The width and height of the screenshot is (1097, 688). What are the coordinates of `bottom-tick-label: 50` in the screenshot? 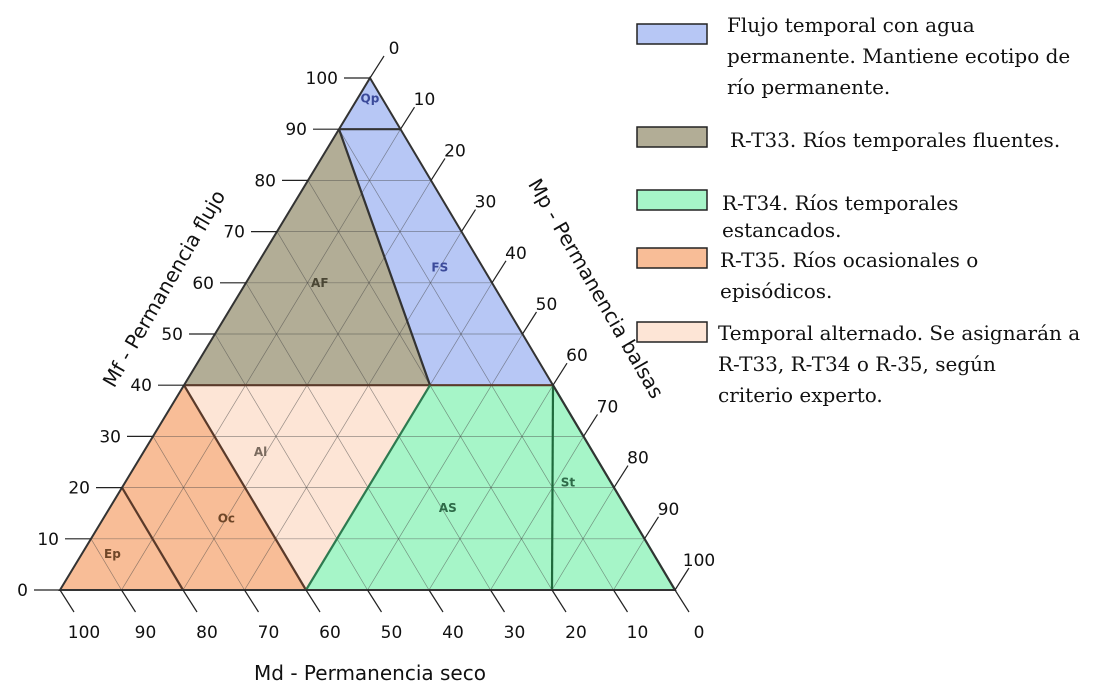 It's located at (392, 633).